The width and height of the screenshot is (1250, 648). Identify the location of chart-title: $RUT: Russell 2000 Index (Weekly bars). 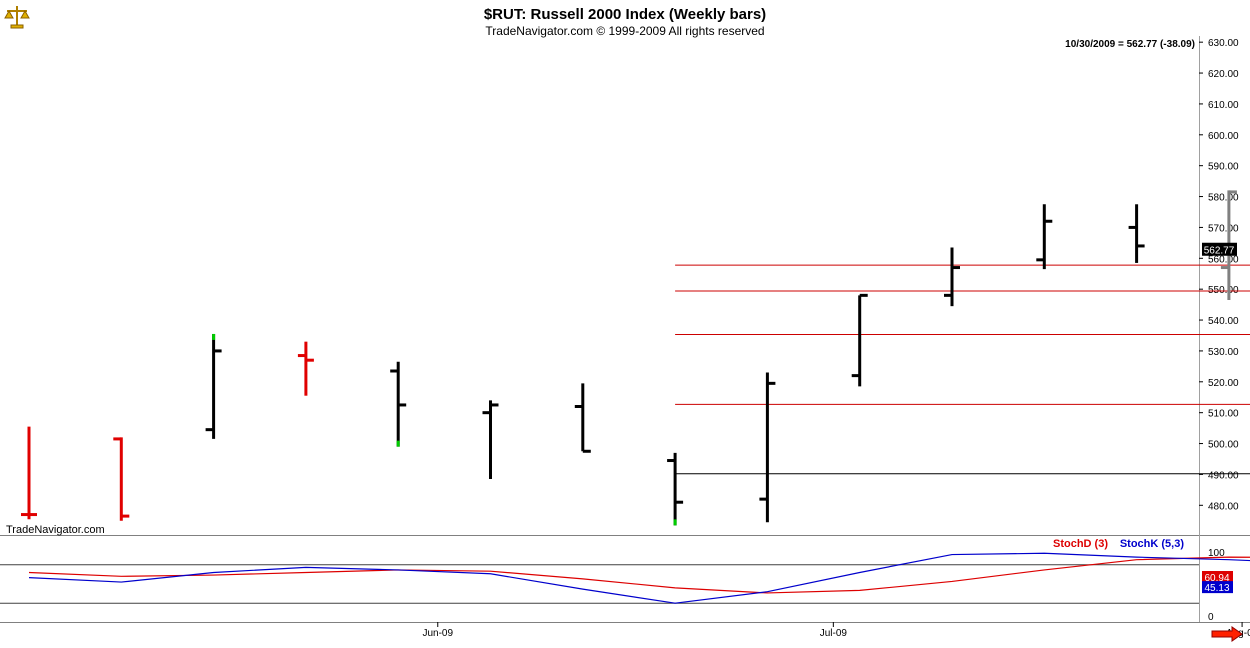
(625, 14).